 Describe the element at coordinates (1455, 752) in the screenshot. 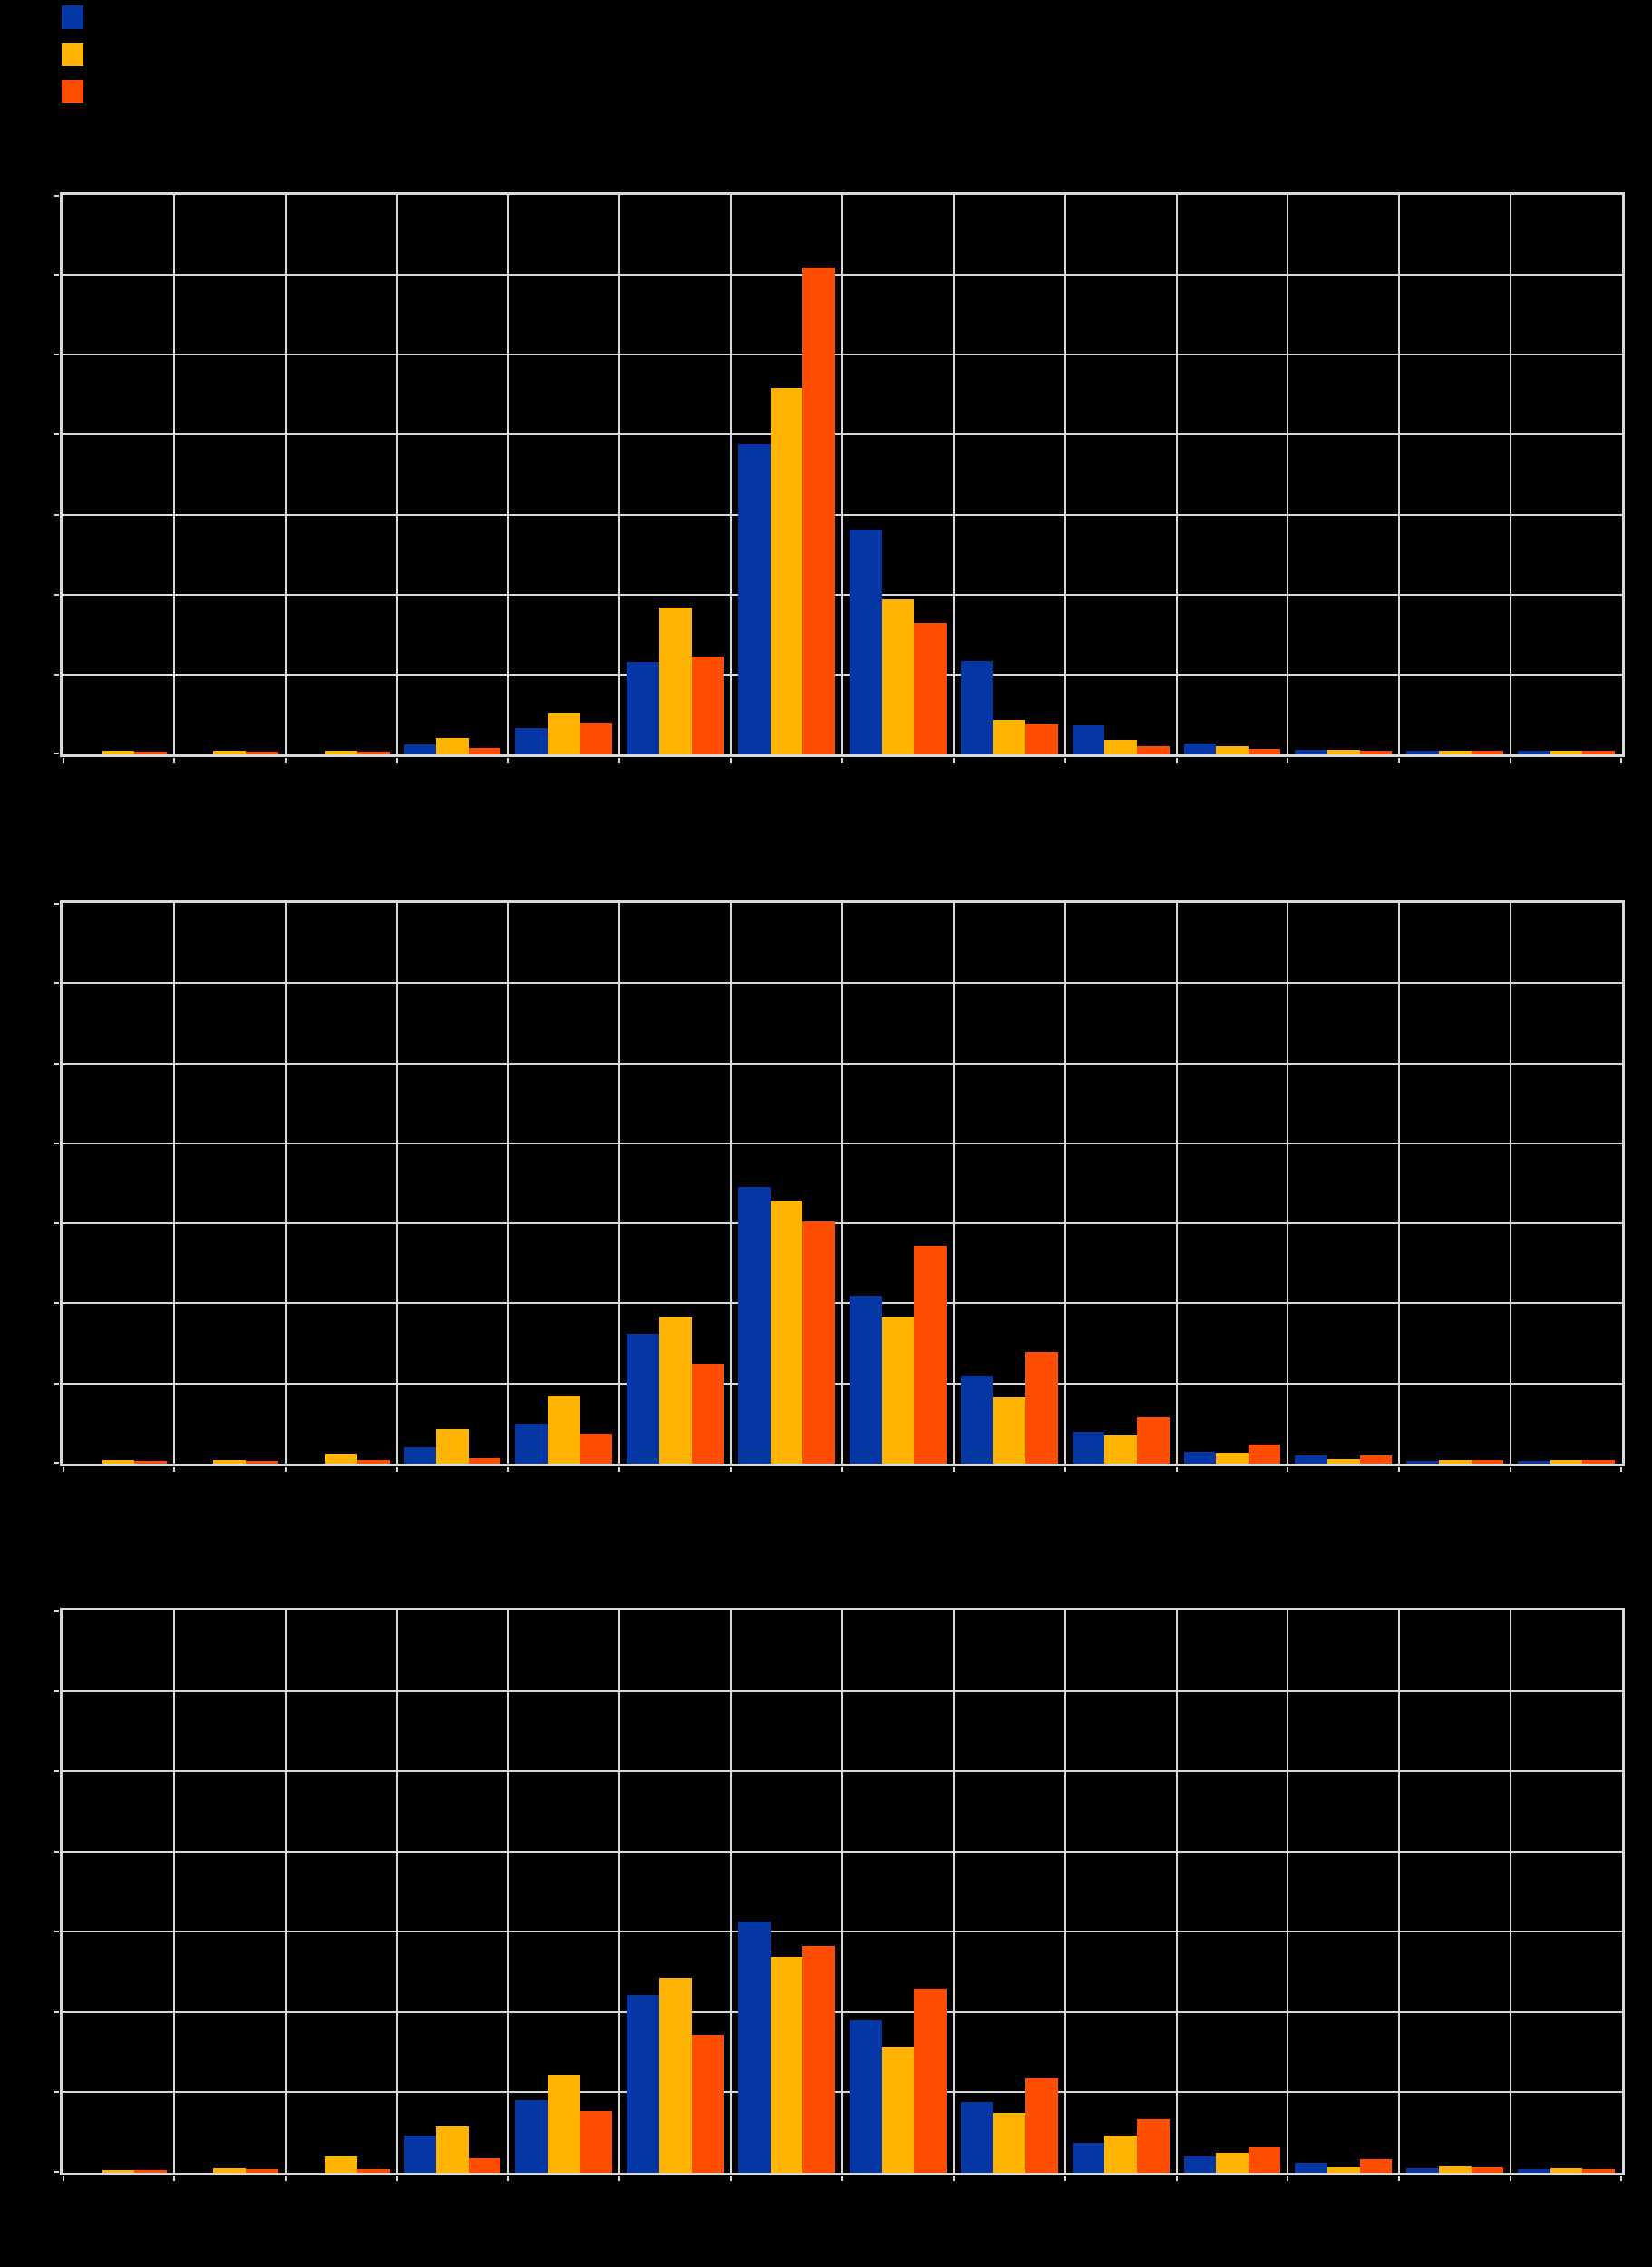

I see `bar-series-amber-bin13` at that location.